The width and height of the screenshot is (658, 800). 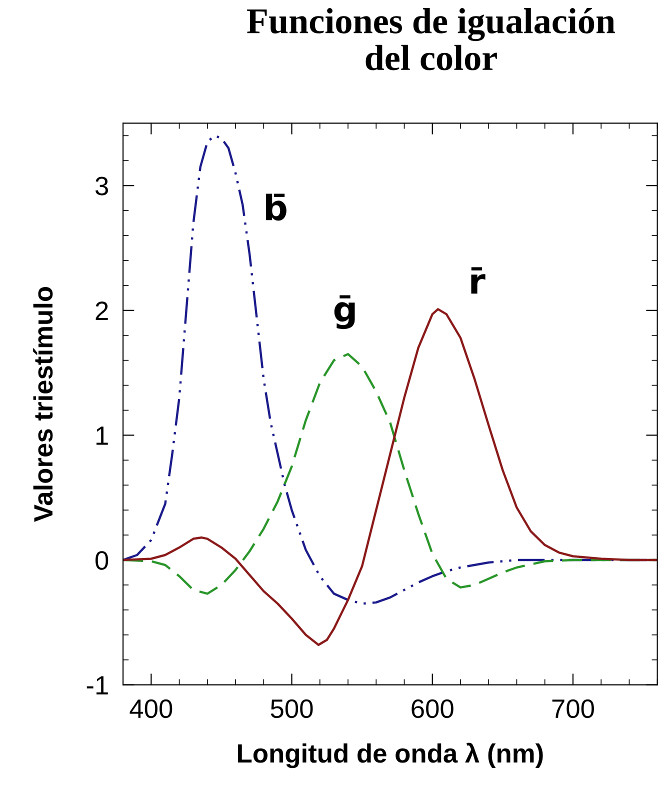 I want to click on y-tick-label: 0, so click(x=102, y=560).